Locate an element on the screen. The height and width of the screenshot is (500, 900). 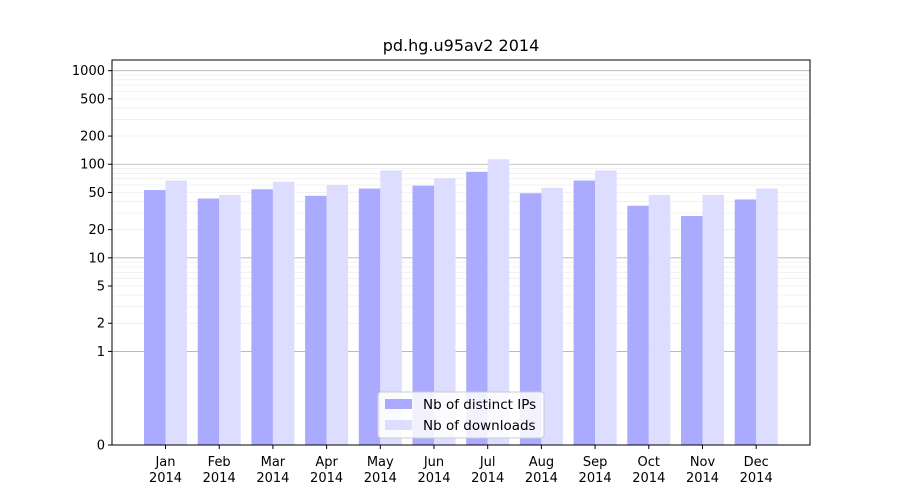
y-tick-label: 500 is located at coordinates (92, 99).